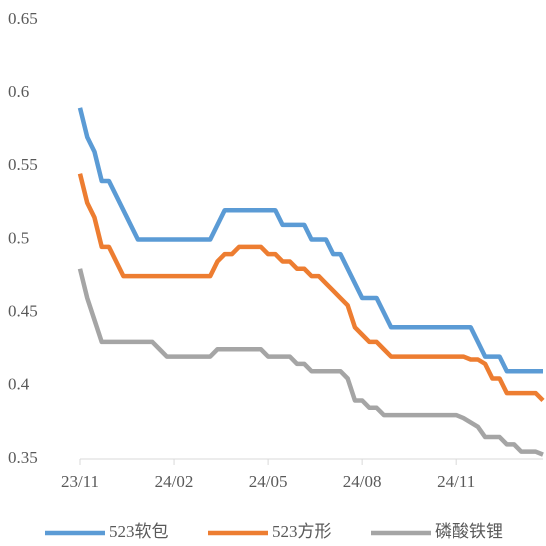 This screenshot has width=546, height=546. I want to click on y-tick-label: 0.65, so click(23, 18).